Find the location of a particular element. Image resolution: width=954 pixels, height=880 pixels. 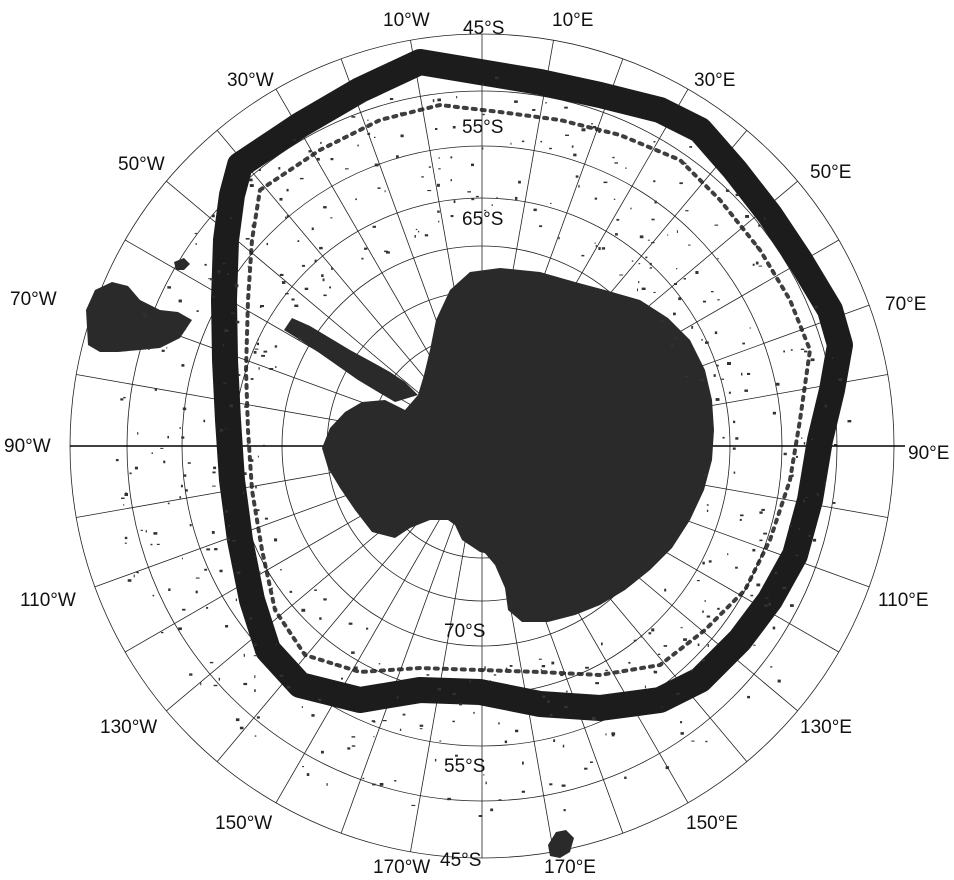

label-45s-top: 45°S is located at coordinates (483, 28).